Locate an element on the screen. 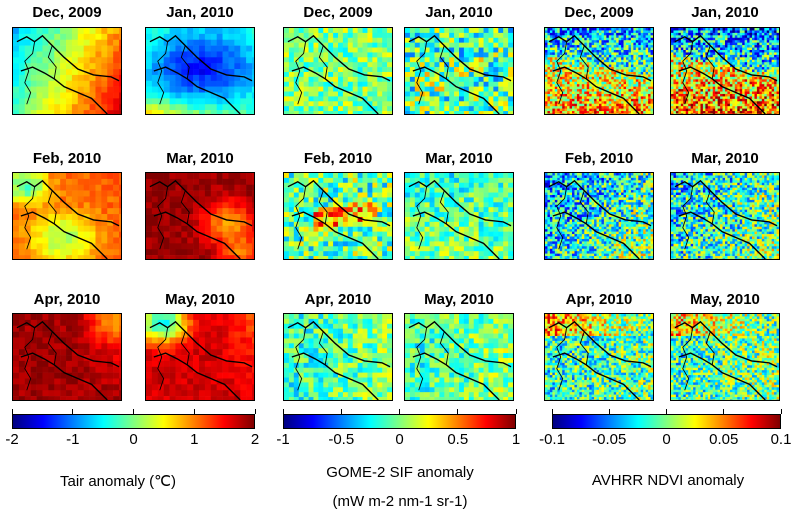 This screenshot has height=514, width=800. ndvi-colorbar is located at coordinates (666, 421).